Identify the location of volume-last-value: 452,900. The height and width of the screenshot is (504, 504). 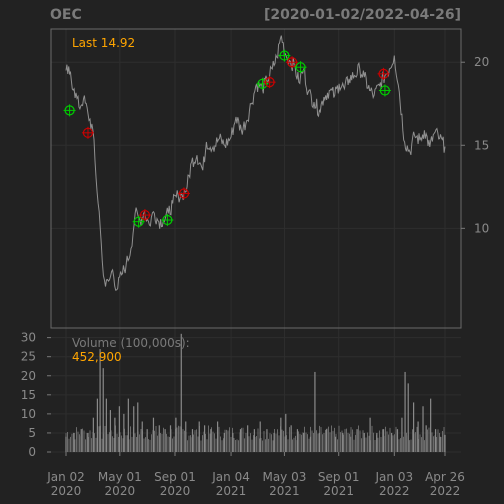
(97, 357).